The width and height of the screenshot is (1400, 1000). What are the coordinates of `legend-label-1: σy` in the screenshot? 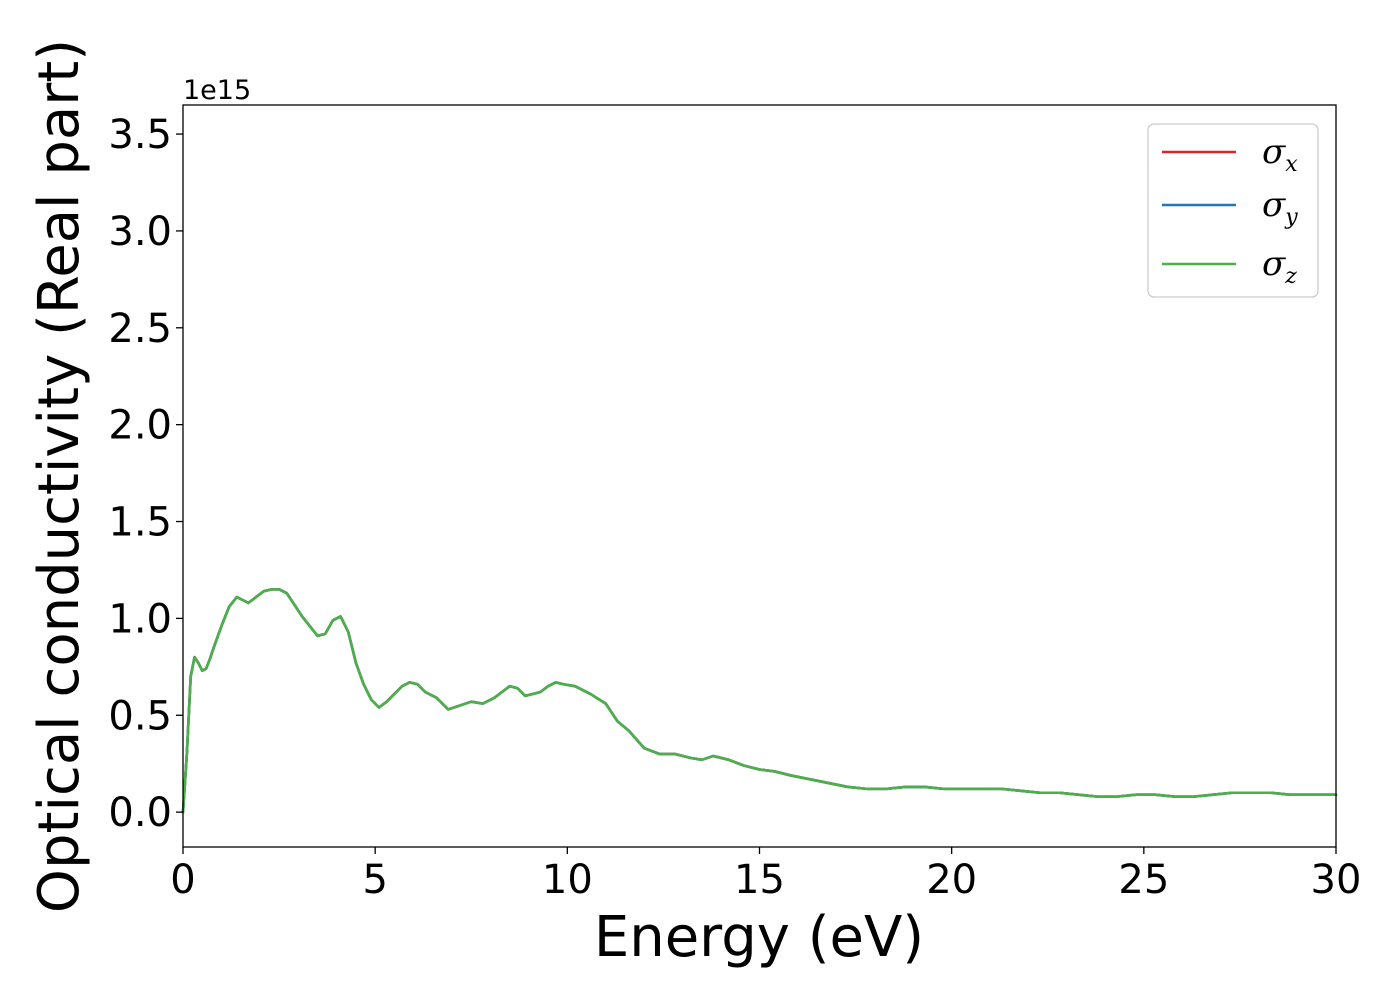 It's located at (1280, 207).